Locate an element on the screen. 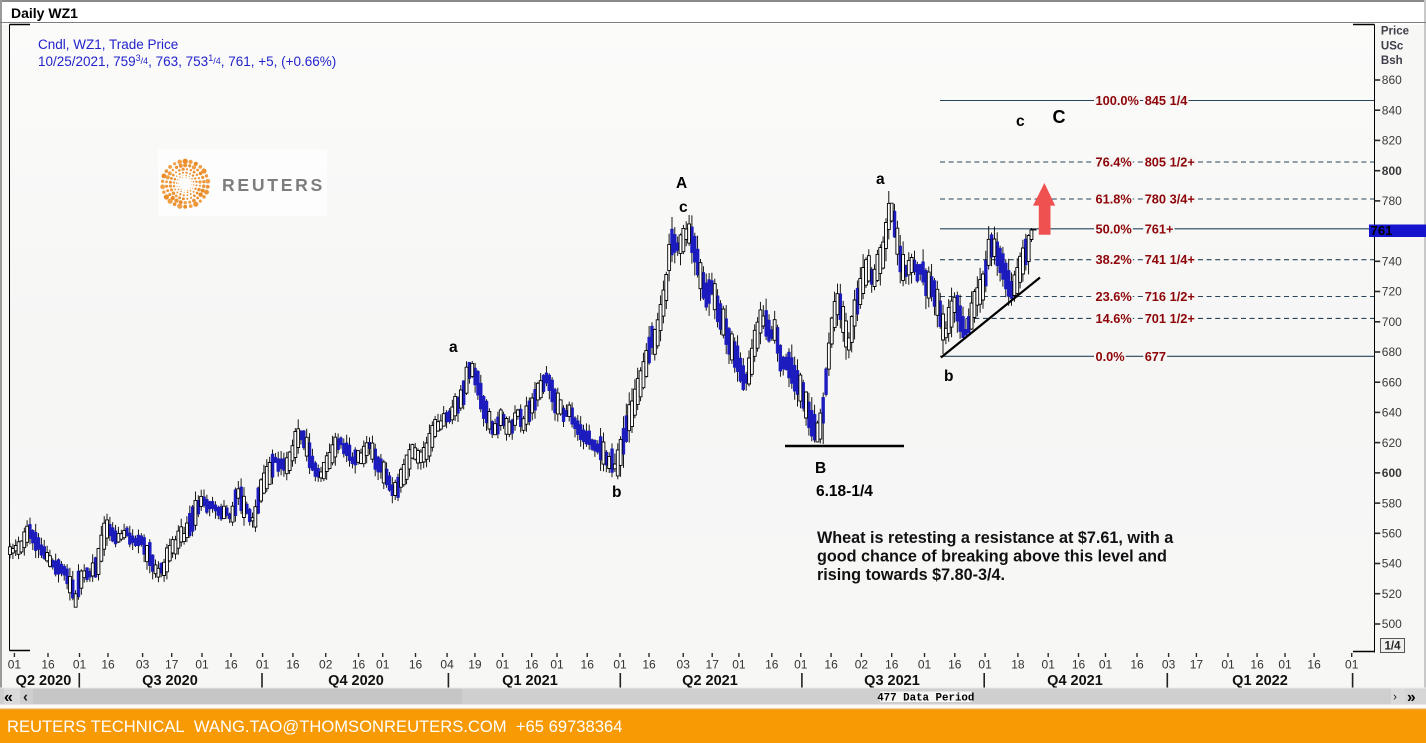  svg-text: 61.8% is located at coordinates (1114, 199).